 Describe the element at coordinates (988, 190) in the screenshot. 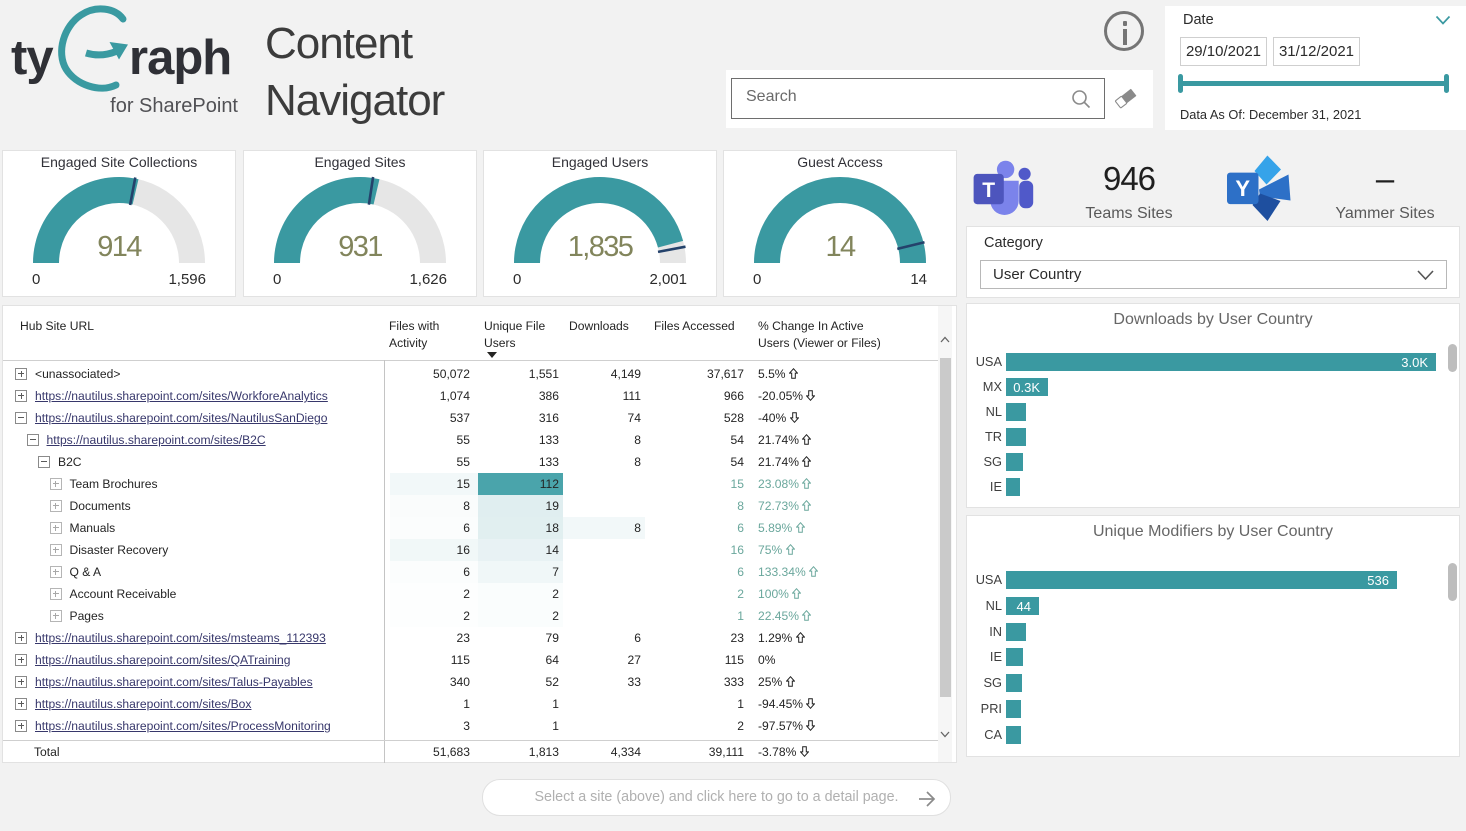

I see `svg-text: T` at that location.